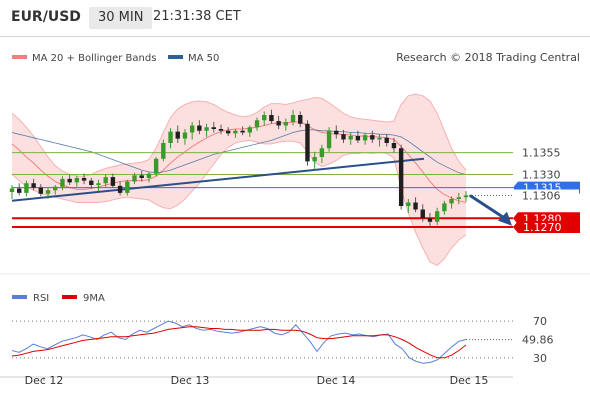 Image resolution: width=590 pixels, height=400 pixels. Describe the element at coordinates (541, 153) in the screenshot. I see `level-label-1.1355: 1.1355` at that location.